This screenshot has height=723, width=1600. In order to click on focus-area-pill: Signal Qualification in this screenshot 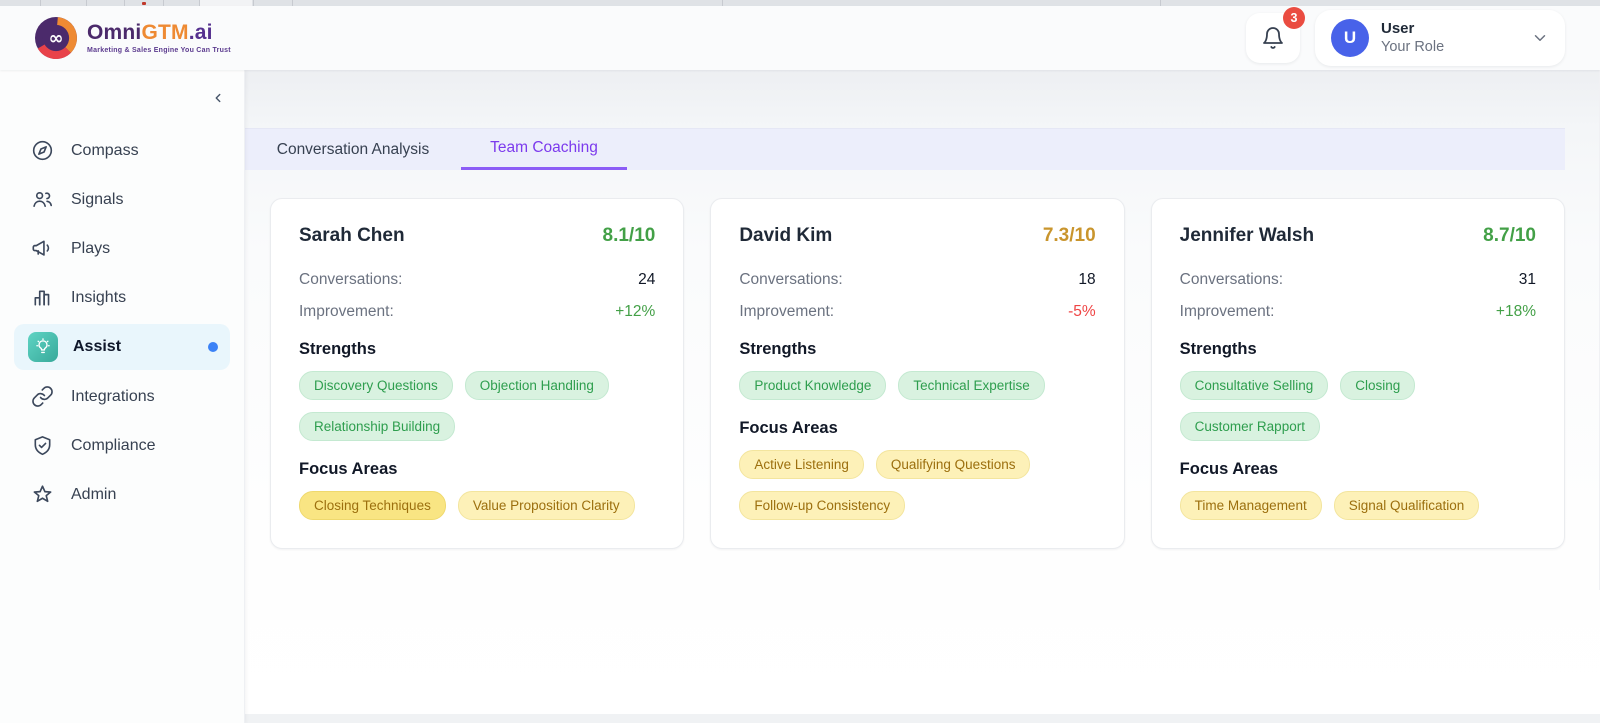, I will do `click(1406, 505)`.